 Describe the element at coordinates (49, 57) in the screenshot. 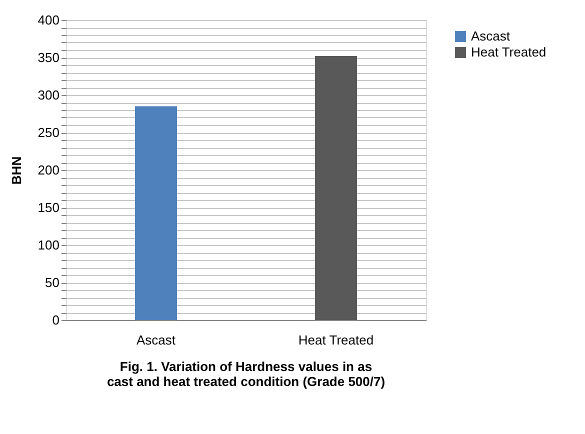

I see `y-tick-label: 350` at that location.